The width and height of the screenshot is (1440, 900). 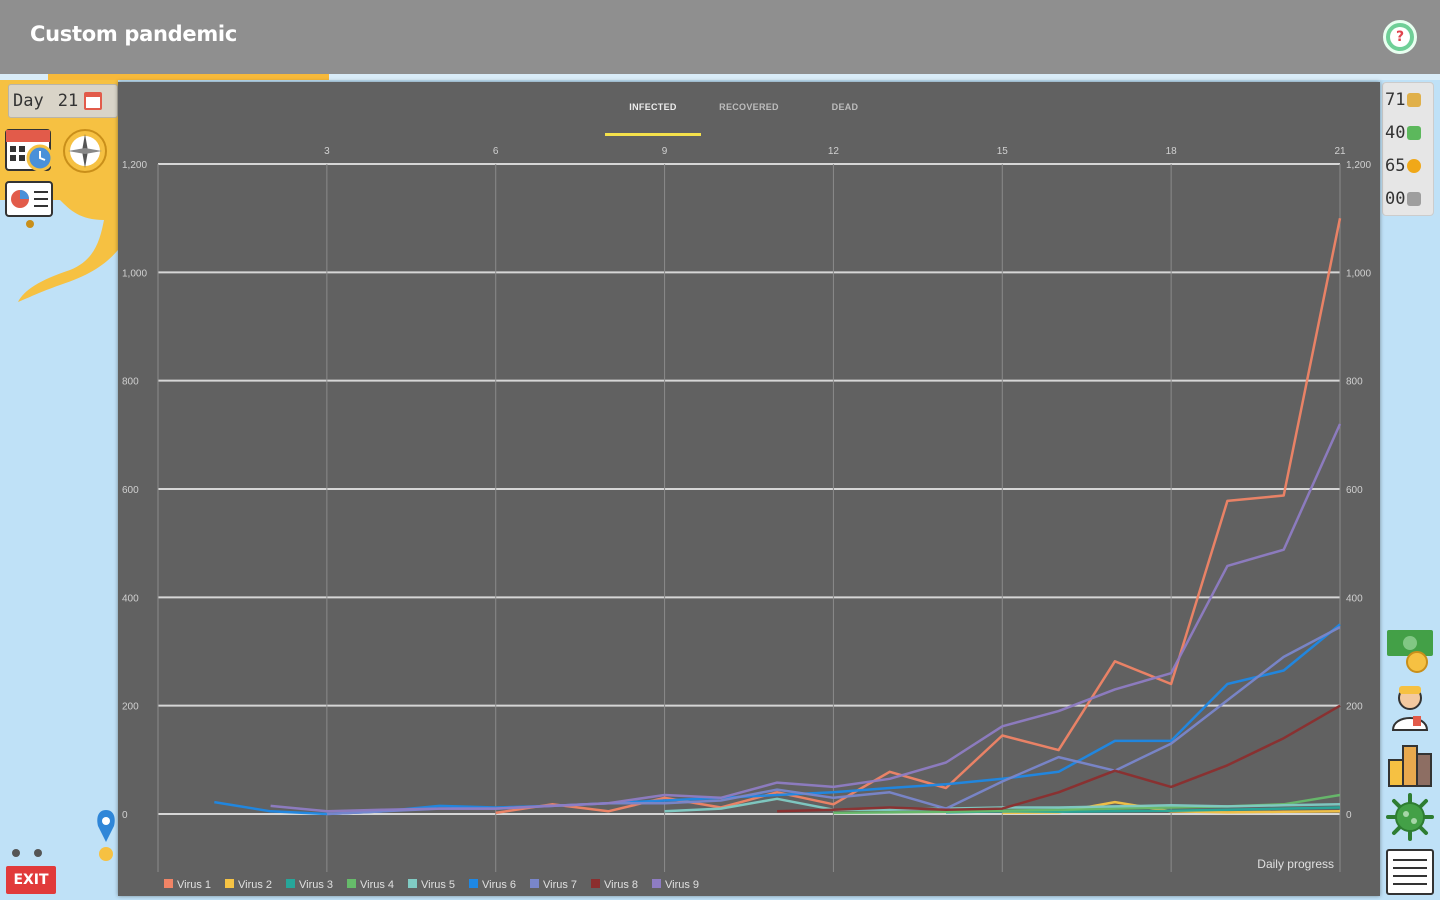 I want to click on tab-recovered: RECOVERED, so click(x=749, y=107).